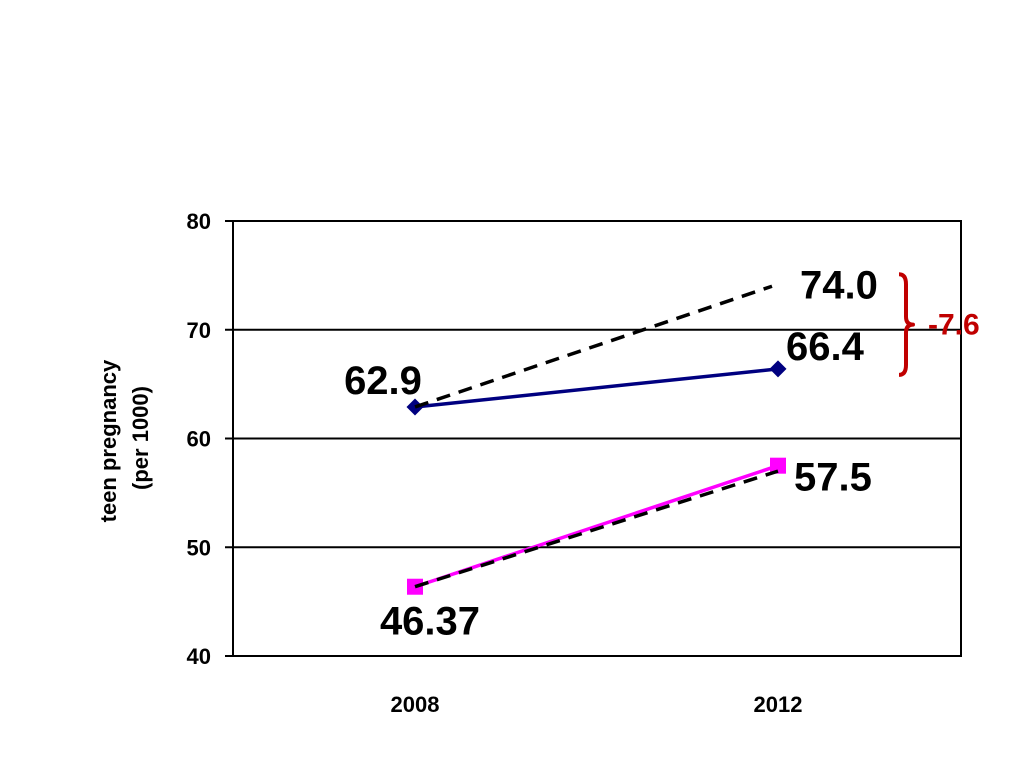 Image resolution: width=1024 pixels, height=773 pixels. Describe the element at coordinates (825, 347) in the screenshot. I see `data-label: 66.4` at that location.